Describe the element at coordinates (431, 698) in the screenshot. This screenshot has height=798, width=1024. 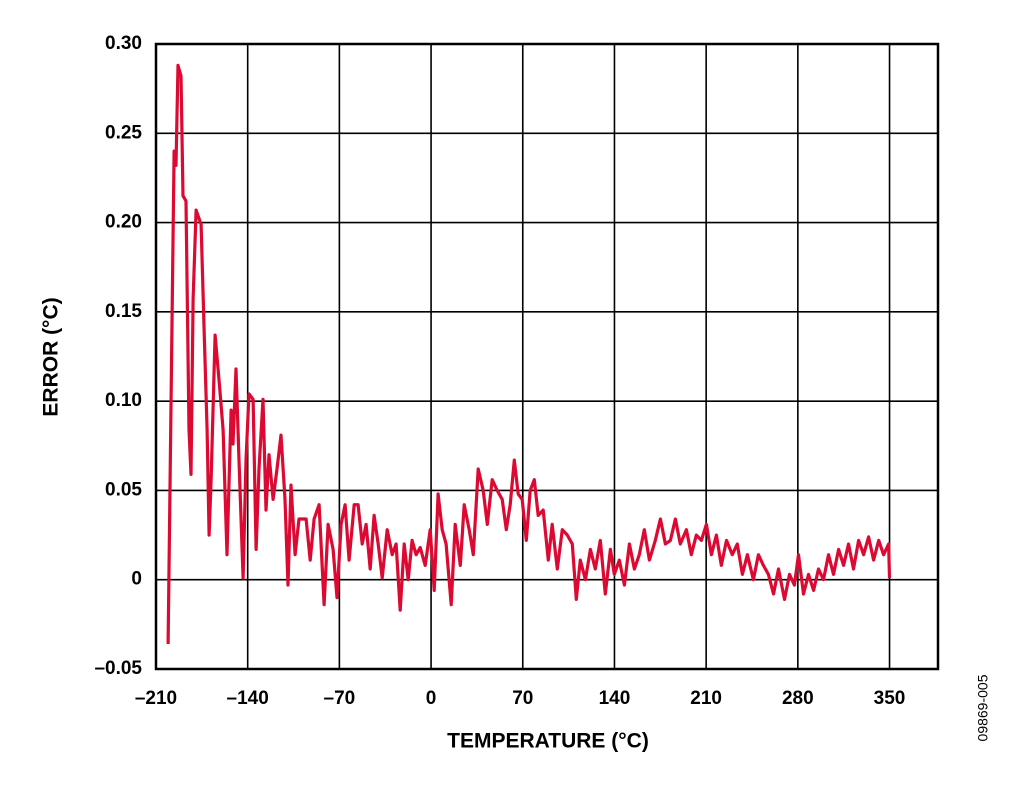
I see `x-tick-label: 0` at that location.